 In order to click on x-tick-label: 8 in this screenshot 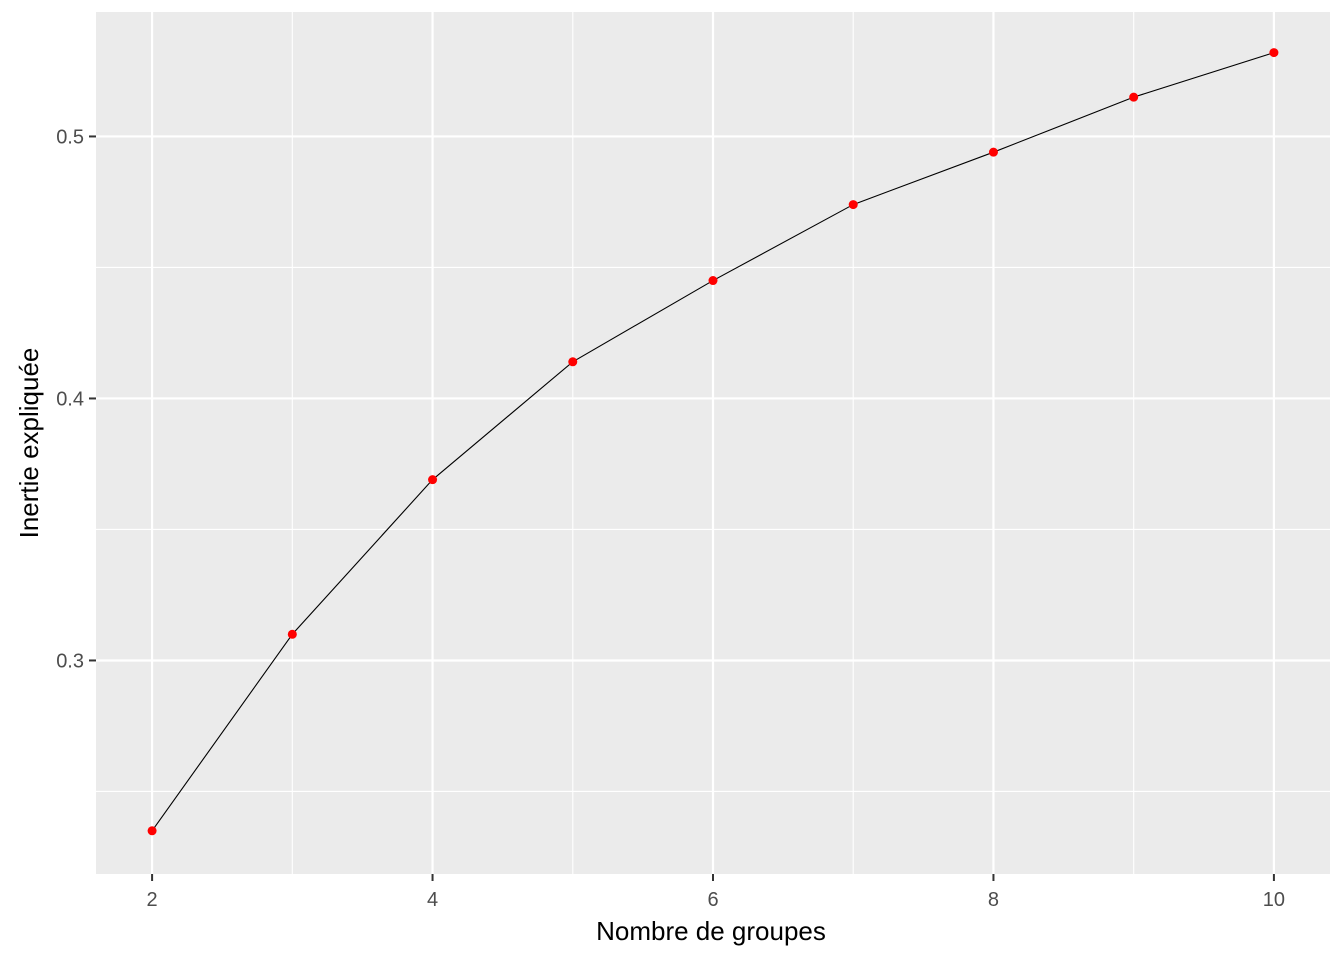, I will do `click(993, 900)`.